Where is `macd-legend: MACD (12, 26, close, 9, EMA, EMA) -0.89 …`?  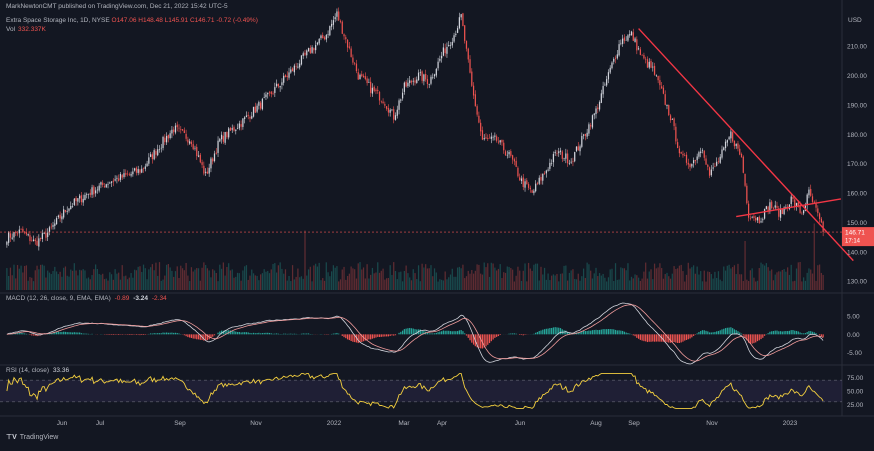
macd-legend: MACD (12, 26, close, 9, EMA, EMA) -0.89 … is located at coordinates (86, 298).